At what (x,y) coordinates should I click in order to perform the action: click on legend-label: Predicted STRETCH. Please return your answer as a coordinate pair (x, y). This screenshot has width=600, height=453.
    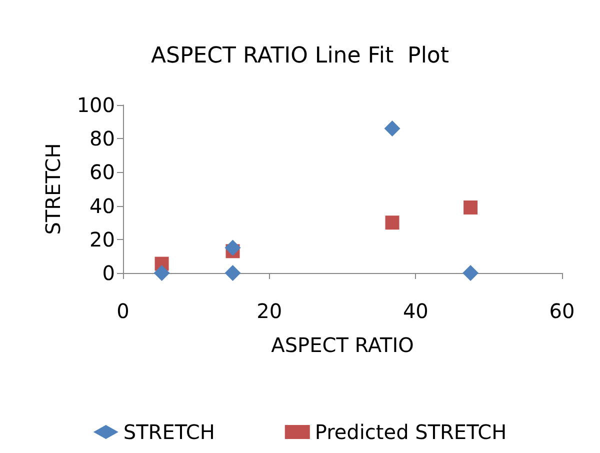
    Looking at the image, I should click on (410, 432).